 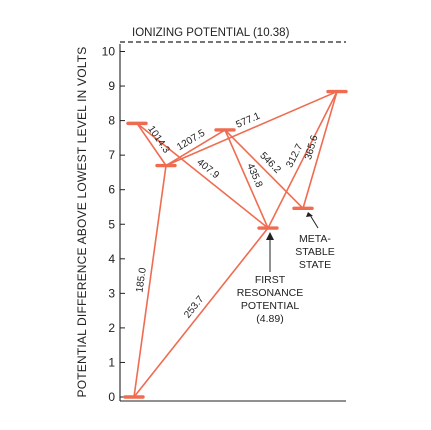 I want to click on first-resonance-label-line-2: RESONANCE, so click(x=270, y=293).